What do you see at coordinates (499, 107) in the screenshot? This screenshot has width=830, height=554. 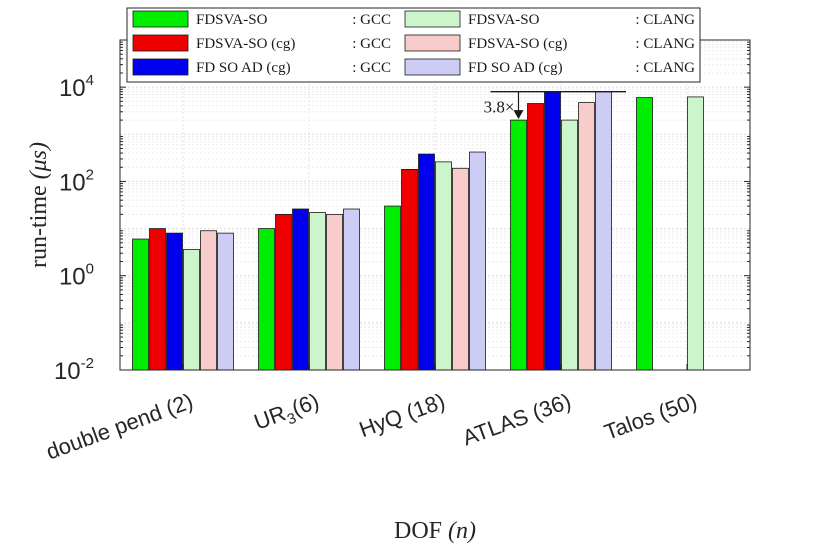 I see `annotation-label: 3.8×` at bounding box center [499, 107].